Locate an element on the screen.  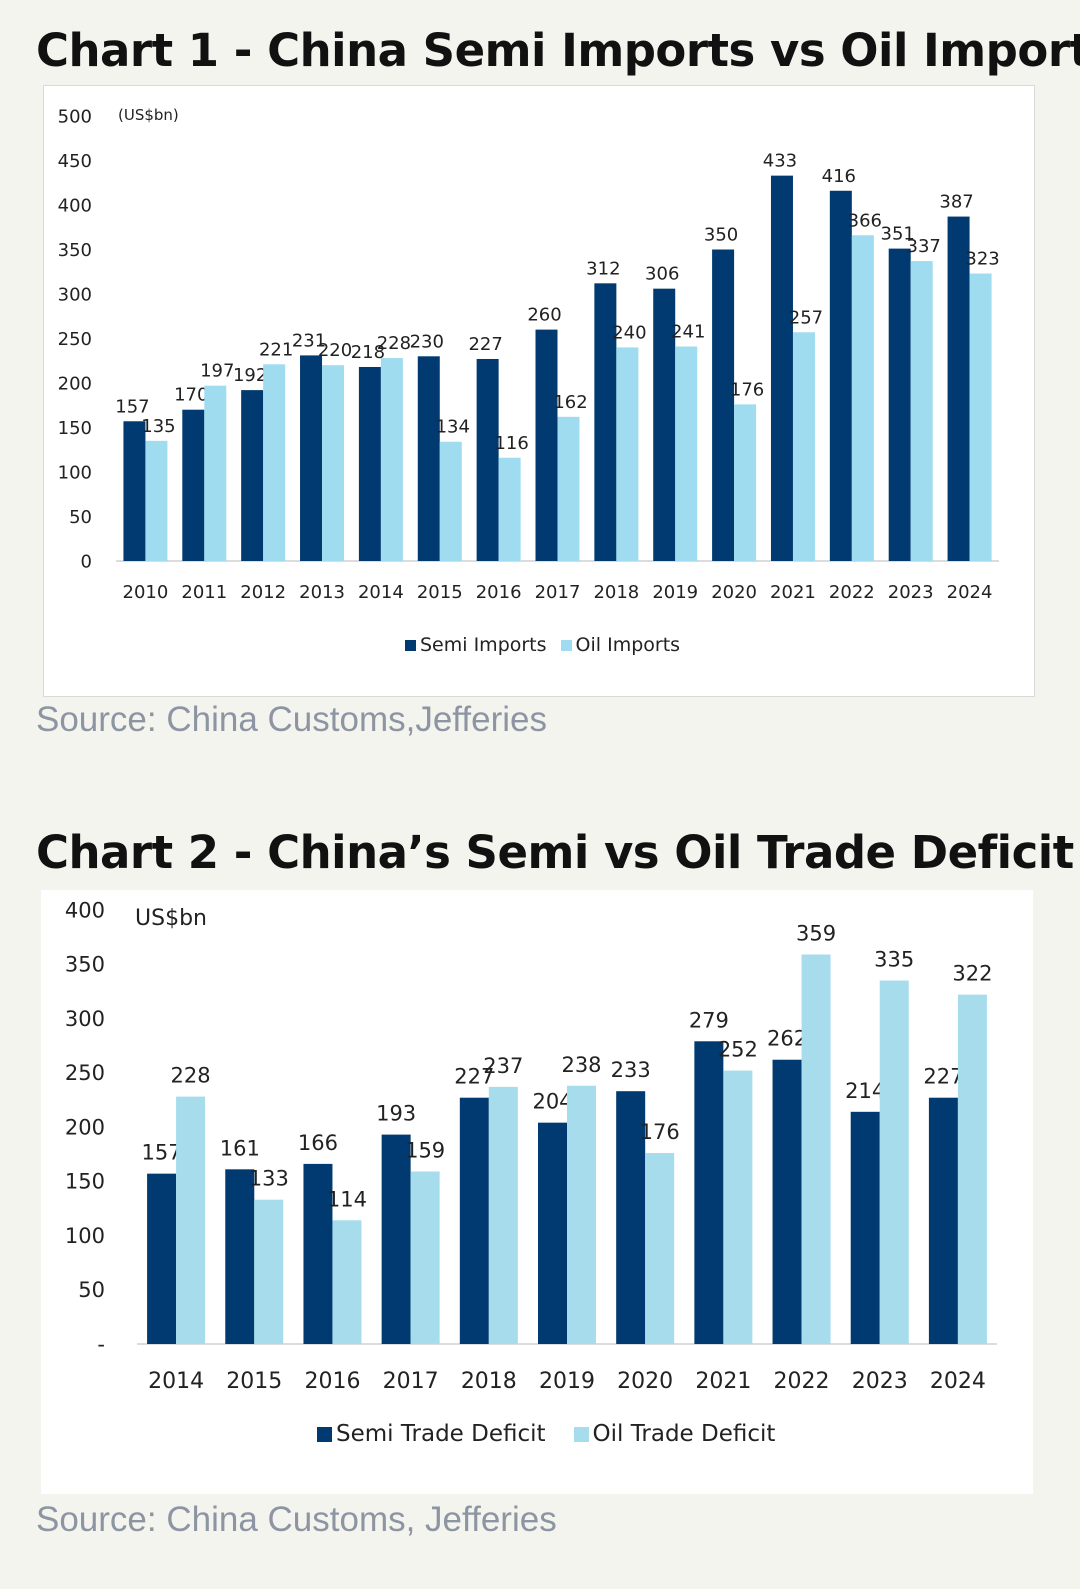
bar-semi-trade-deficit-2016 is located at coordinates (318, 1253).